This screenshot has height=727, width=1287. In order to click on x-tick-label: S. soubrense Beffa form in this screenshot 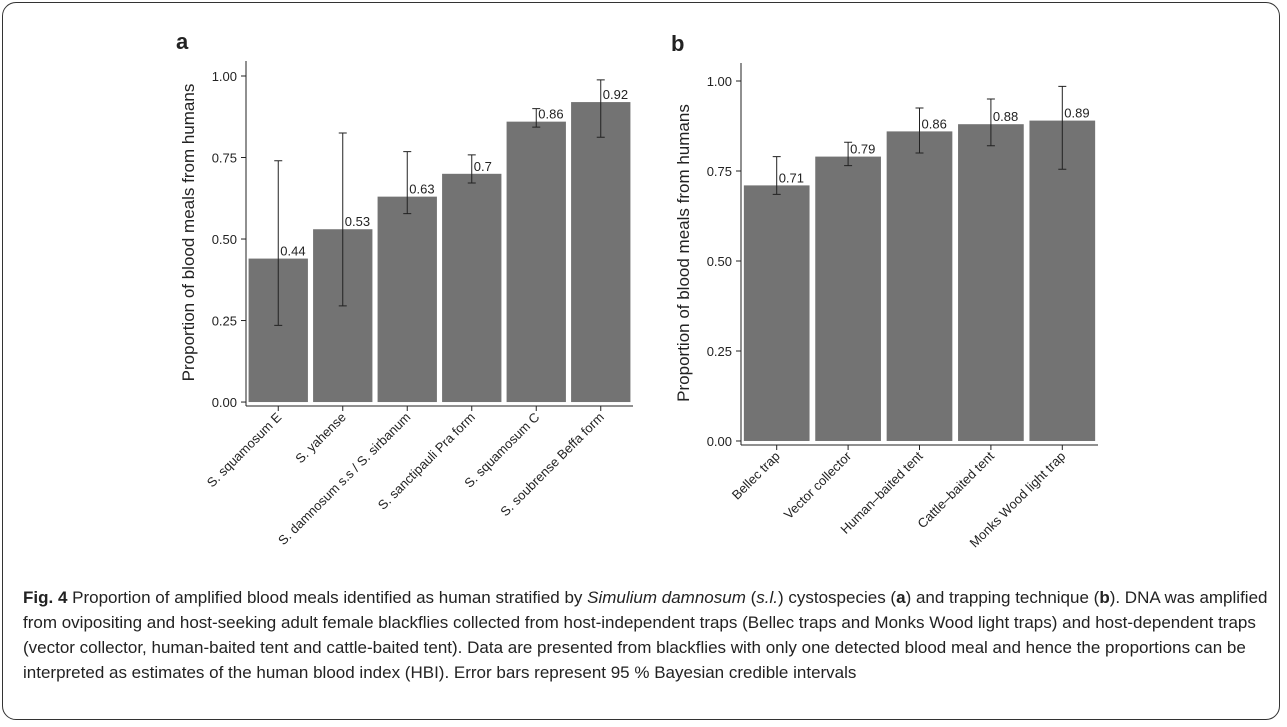, I will do `click(552, 465)`.